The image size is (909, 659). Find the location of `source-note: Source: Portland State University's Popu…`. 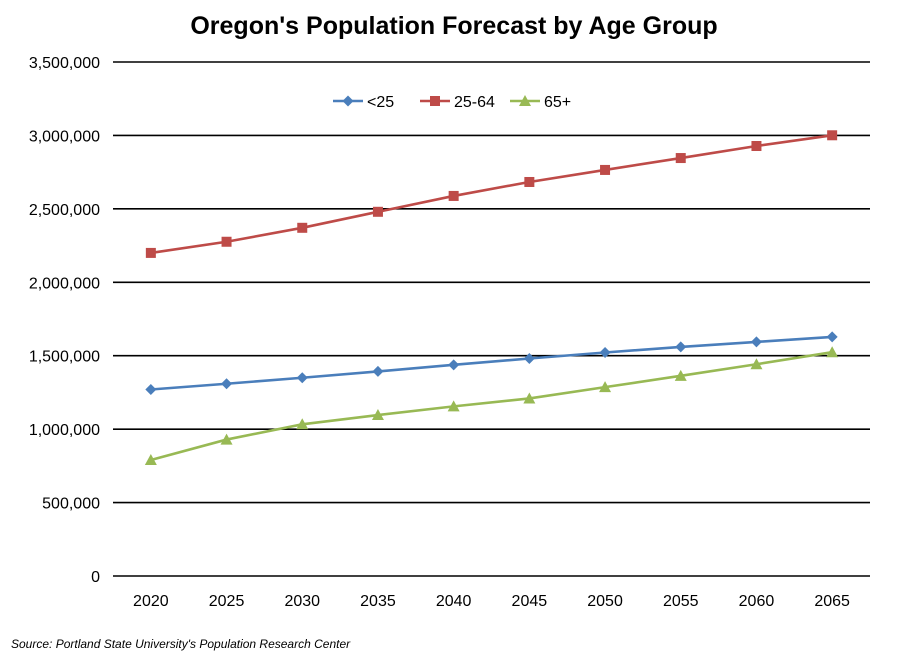

source-note: Source: Portland State University's Popu… is located at coordinates (181, 644).